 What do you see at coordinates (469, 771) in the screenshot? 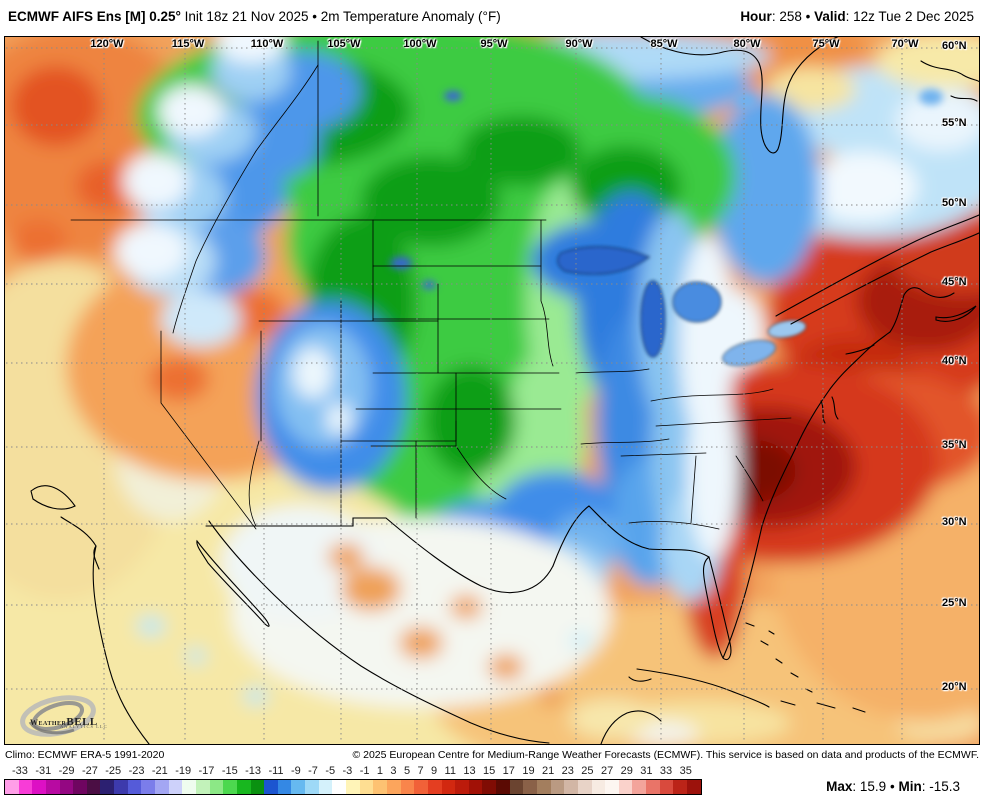
I see `colorbar-tick: 13` at bounding box center [469, 771].